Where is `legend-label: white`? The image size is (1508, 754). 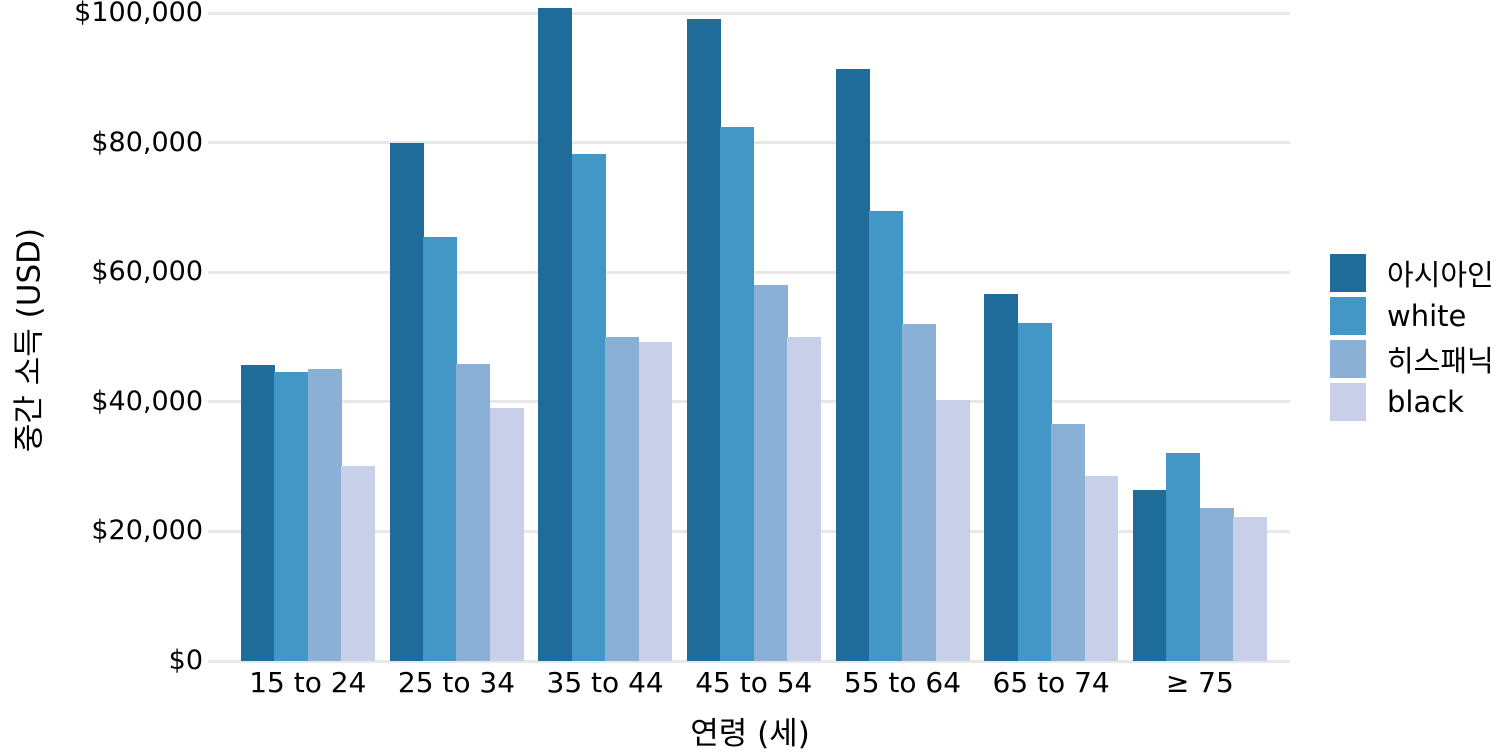 legend-label: white is located at coordinates (1427, 316).